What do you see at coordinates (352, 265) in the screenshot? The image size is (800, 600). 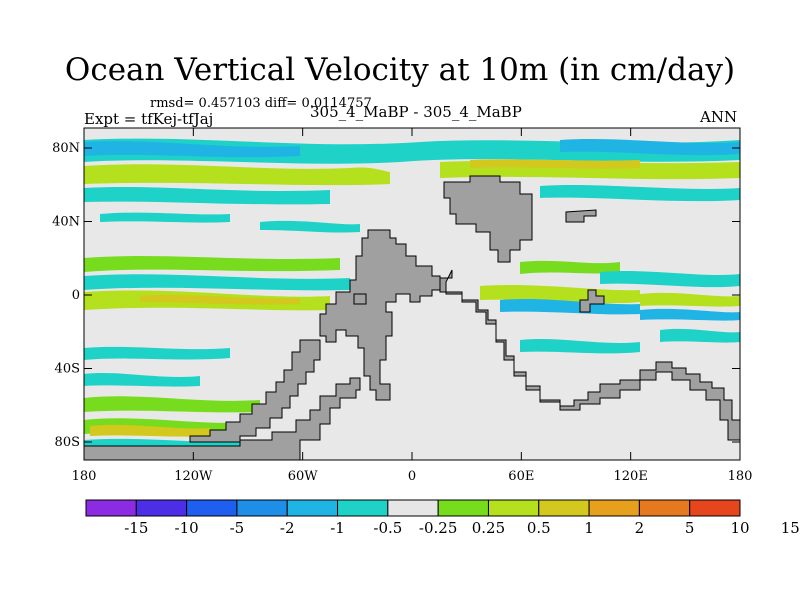 I see `velocity-field-30n` at bounding box center [352, 265].